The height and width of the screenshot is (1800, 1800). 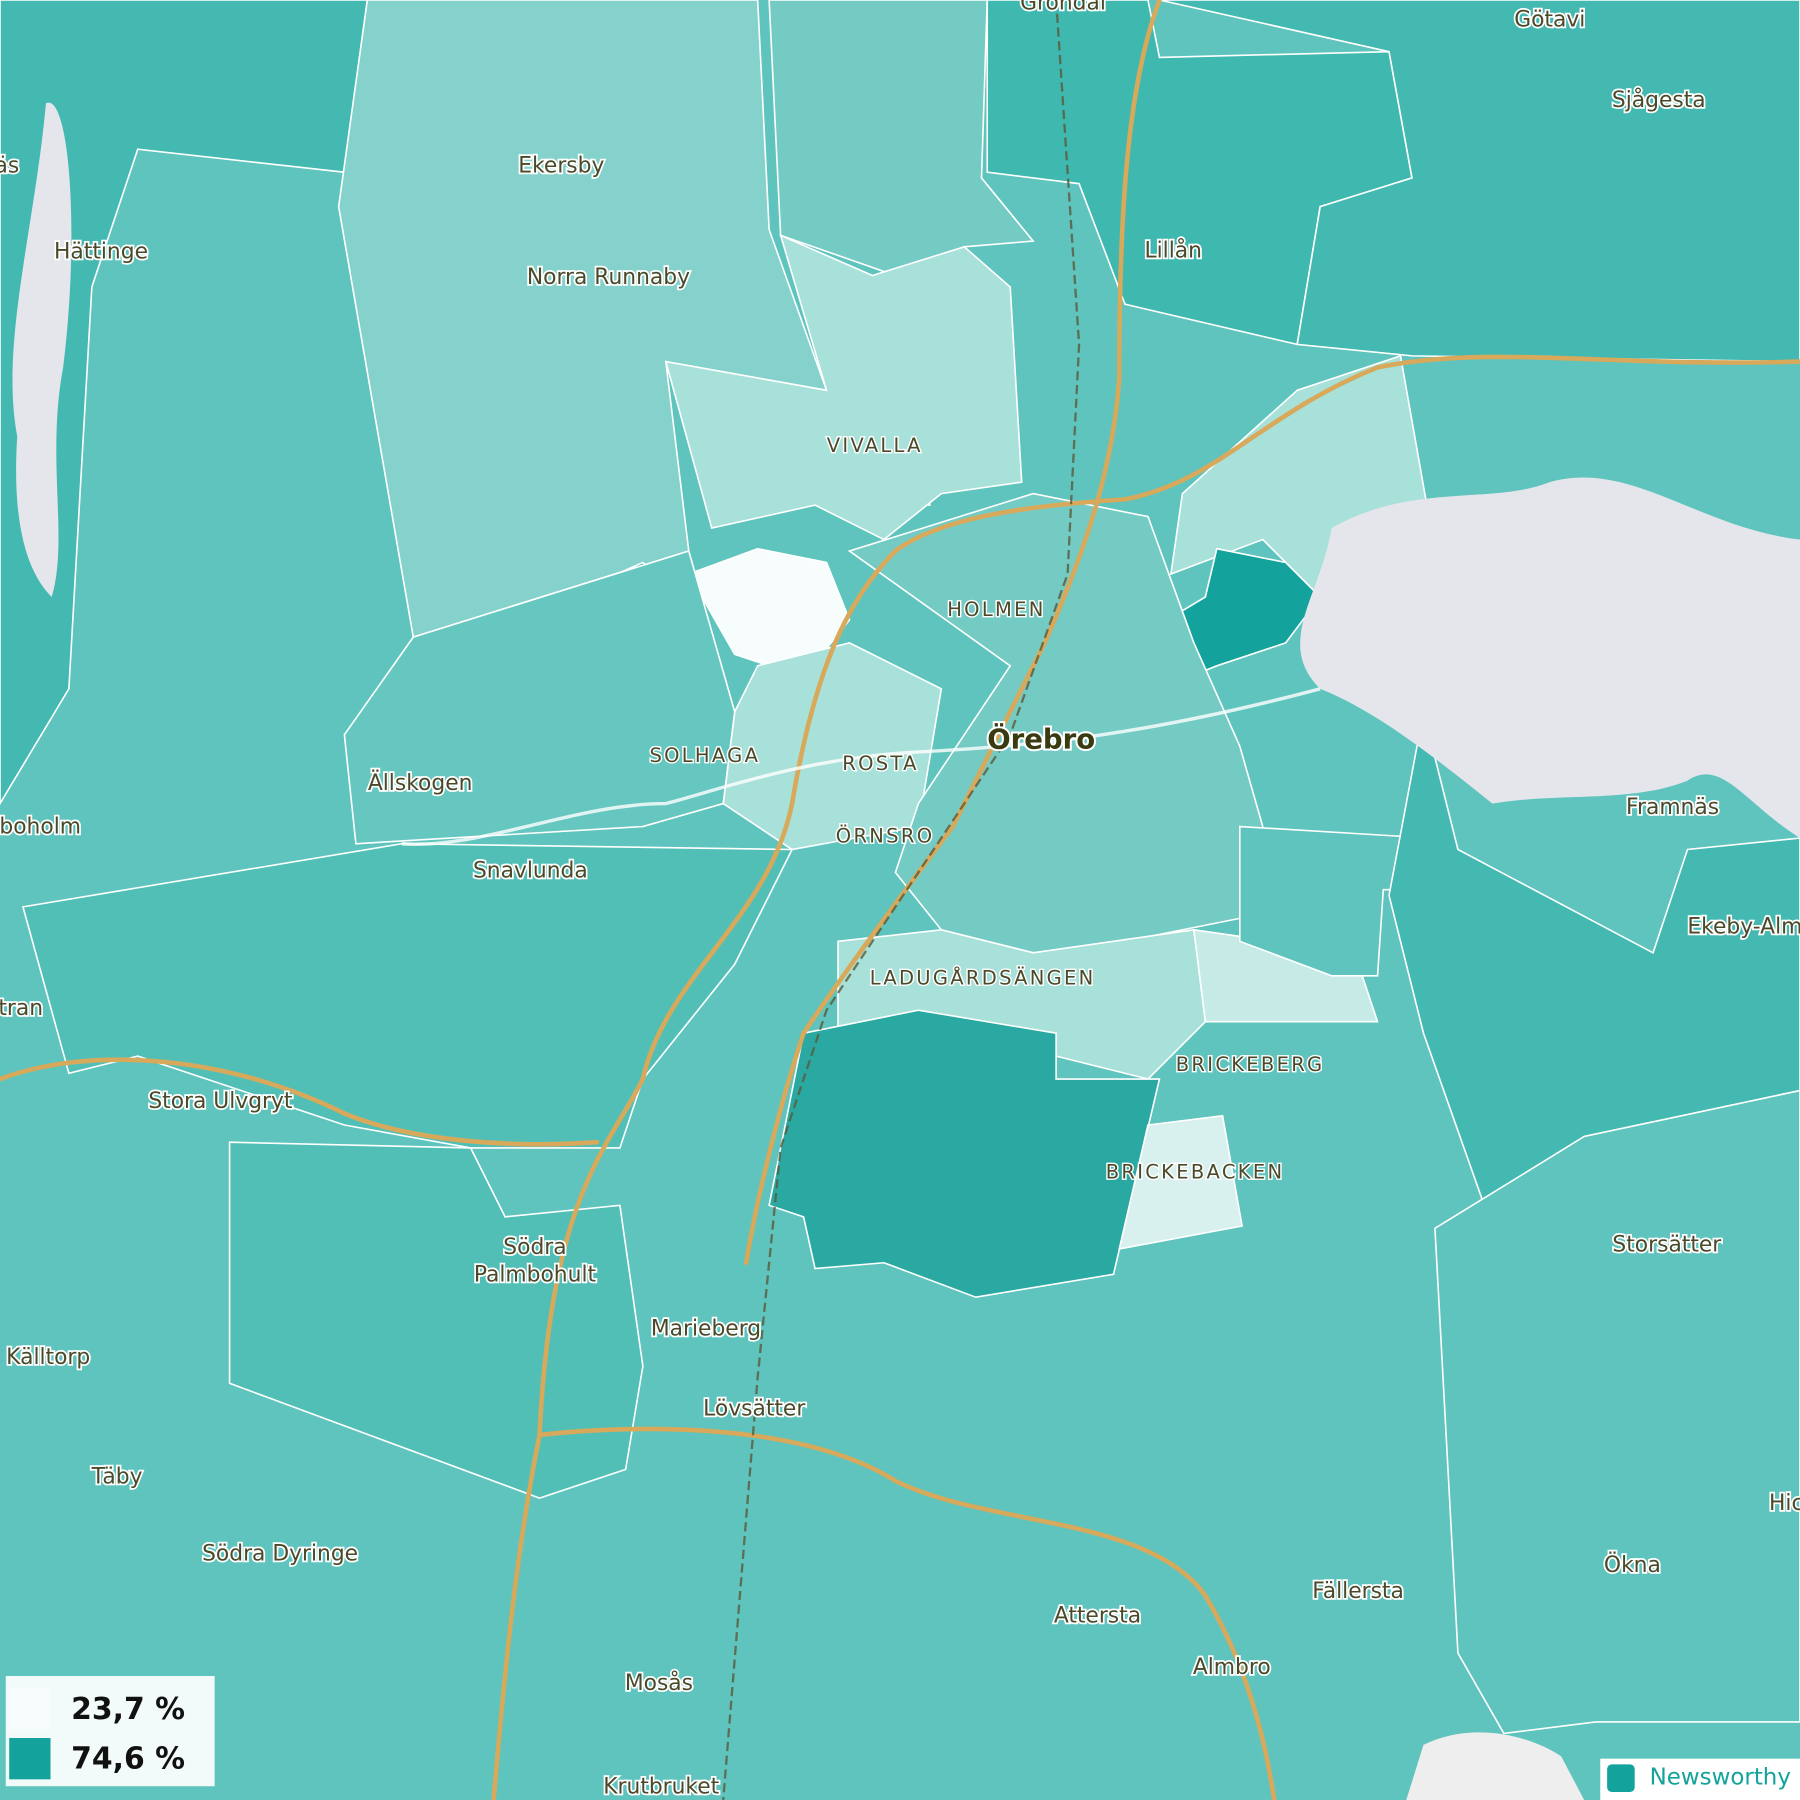 What do you see at coordinates (880, 763) in the screenshot?
I see `district-label: ROSTA` at bounding box center [880, 763].